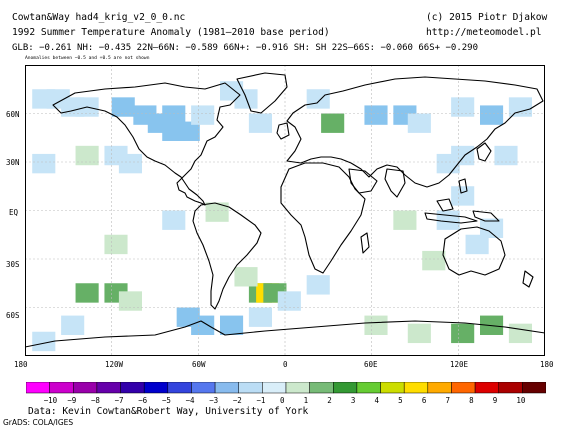 This screenshot has width=570, height=428. What do you see at coordinates (415, 132) in the screenshot?
I see `eurasia-outline` at bounding box center [415, 132].